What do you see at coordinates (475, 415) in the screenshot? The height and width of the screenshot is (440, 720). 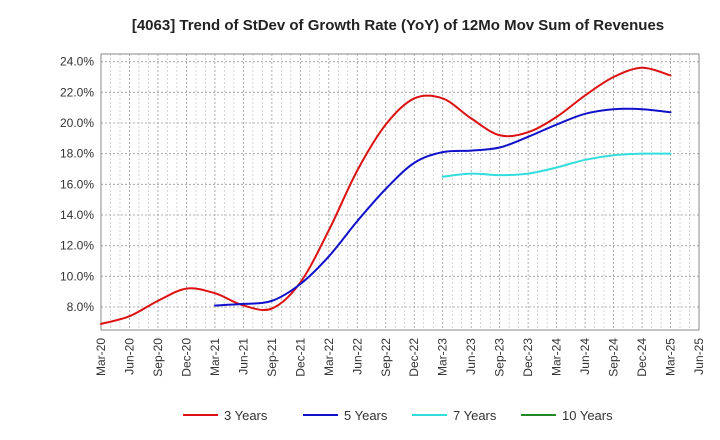 I see `legend-label: 7 Years` at bounding box center [475, 415].